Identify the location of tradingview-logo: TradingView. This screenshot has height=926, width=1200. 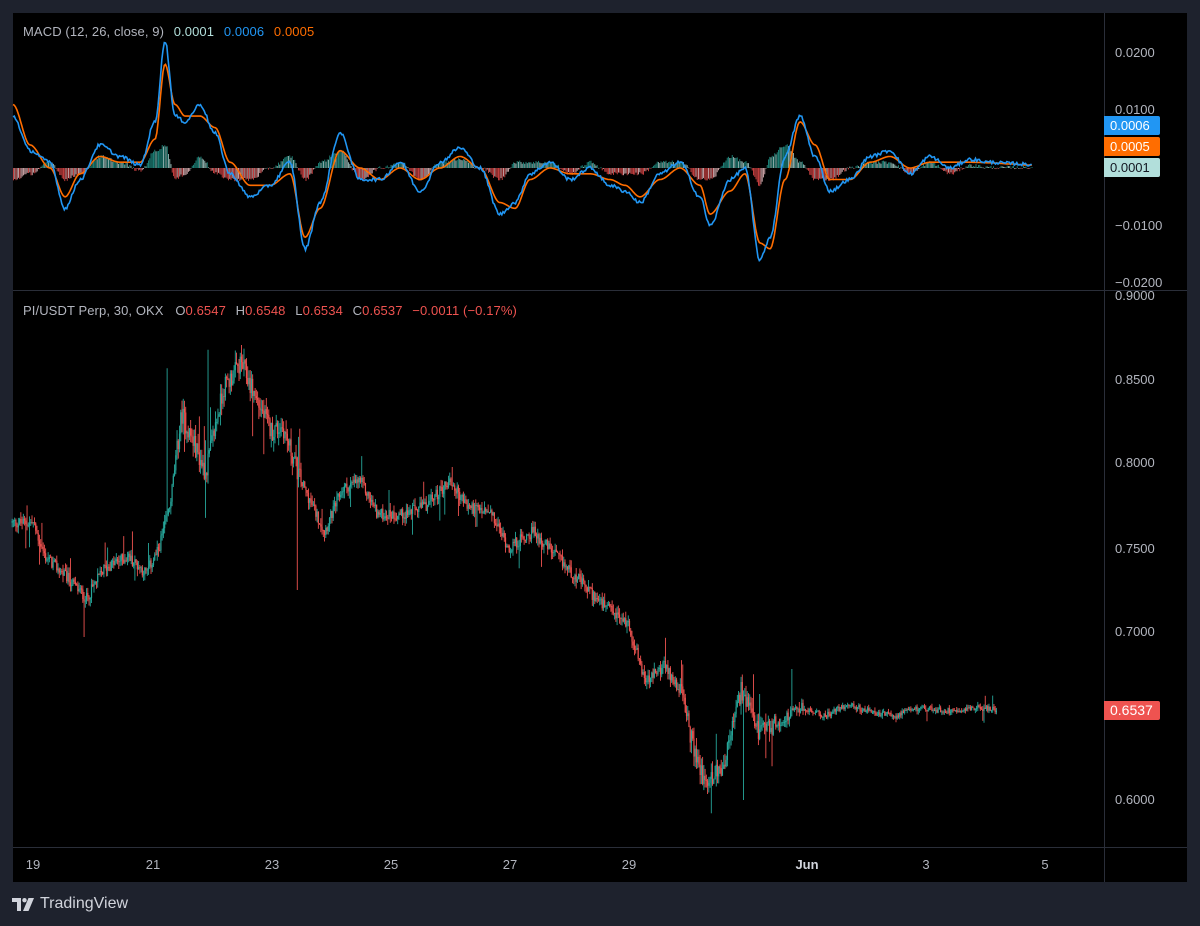
(70, 904).